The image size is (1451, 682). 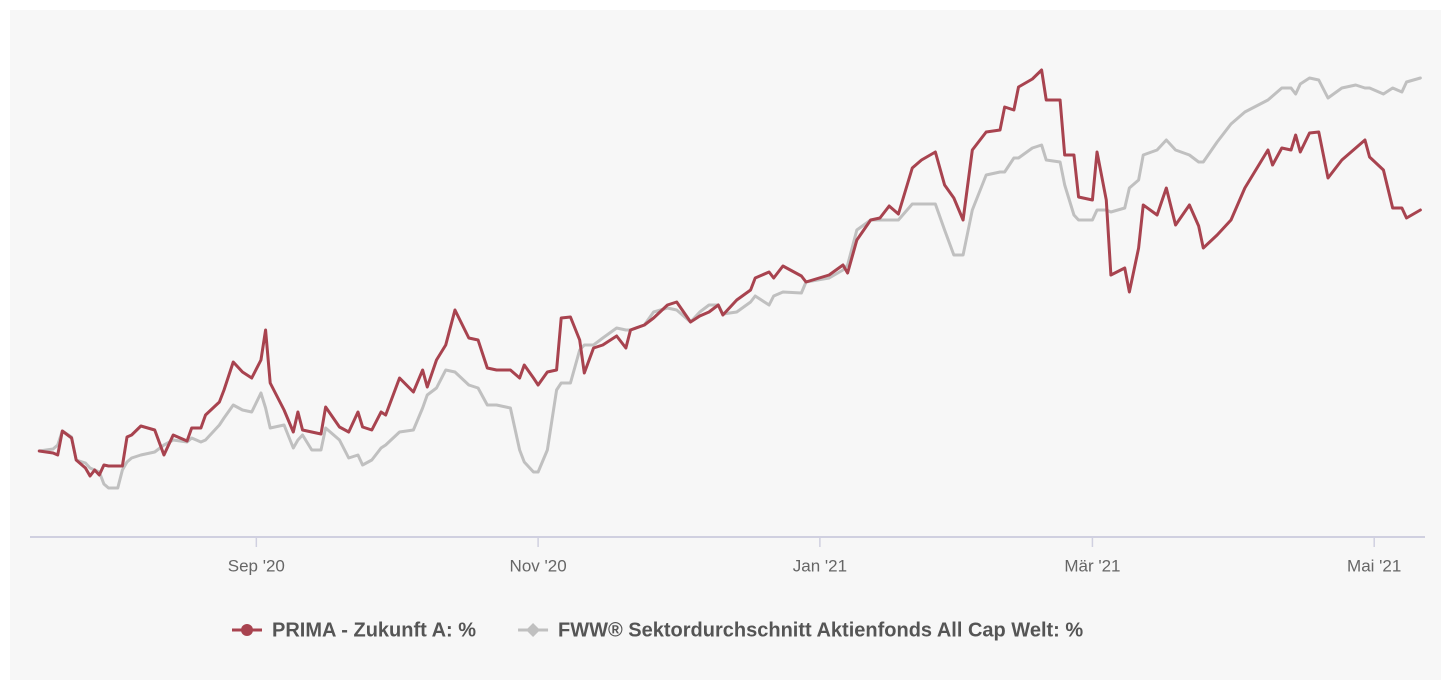 I want to click on x-tick-label: Mär '21, so click(x=1092, y=565).